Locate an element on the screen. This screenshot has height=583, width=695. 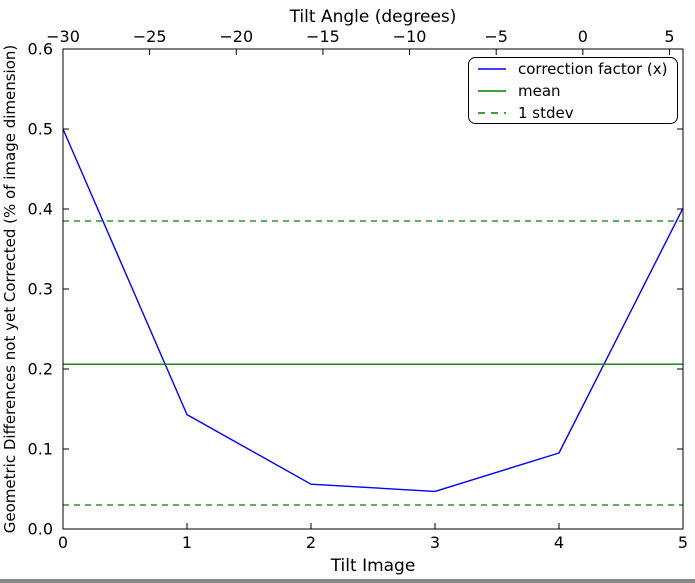
legend: correction factor (x) mean 1 stdev is located at coordinates (573, 90).